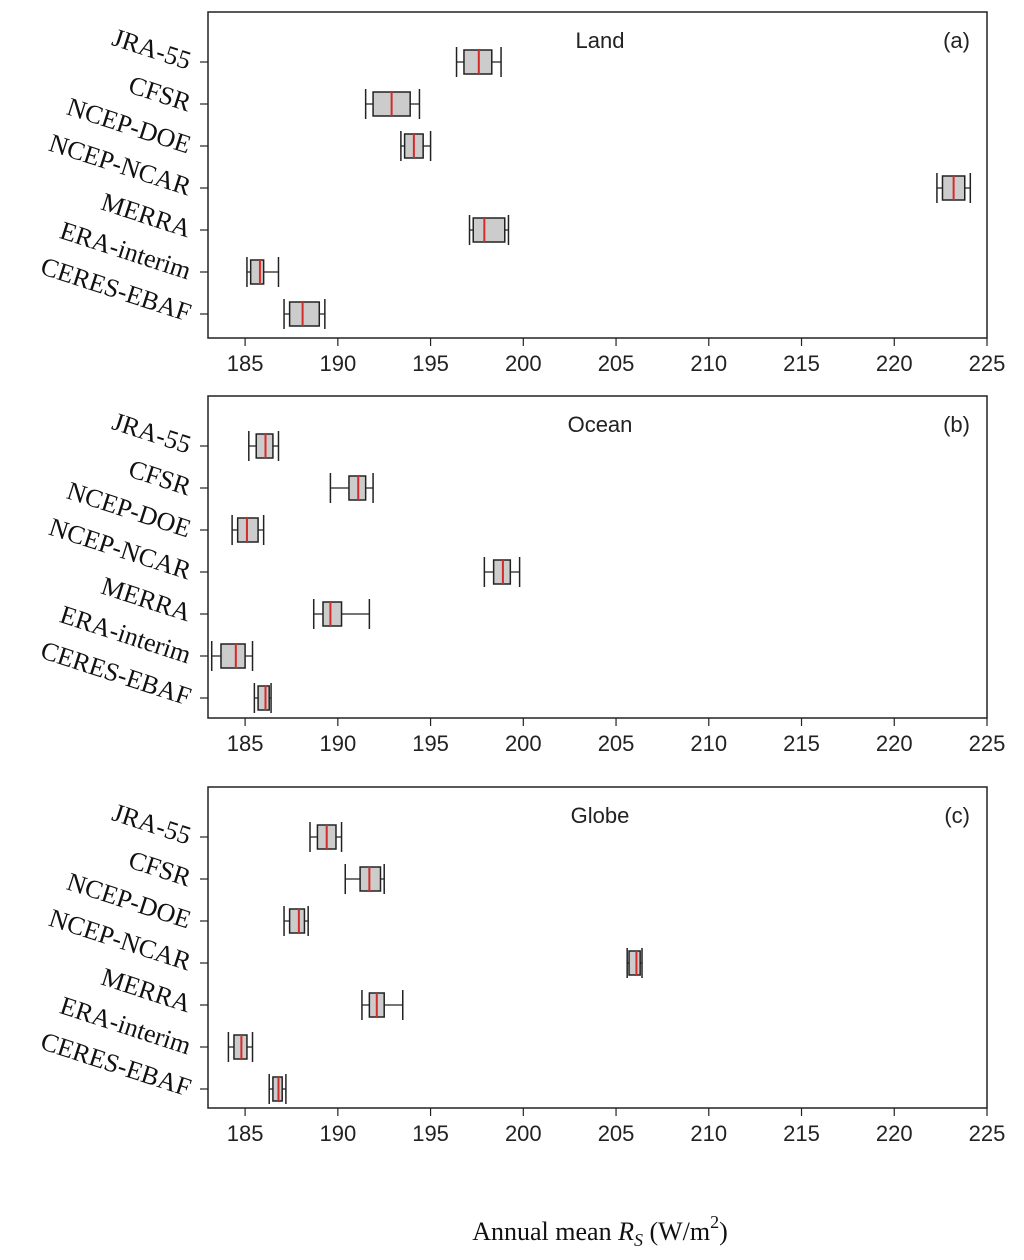  What do you see at coordinates (600, 424) in the screenshot?
I see `panel-title: Ocean` at bounding box center [600, 424].